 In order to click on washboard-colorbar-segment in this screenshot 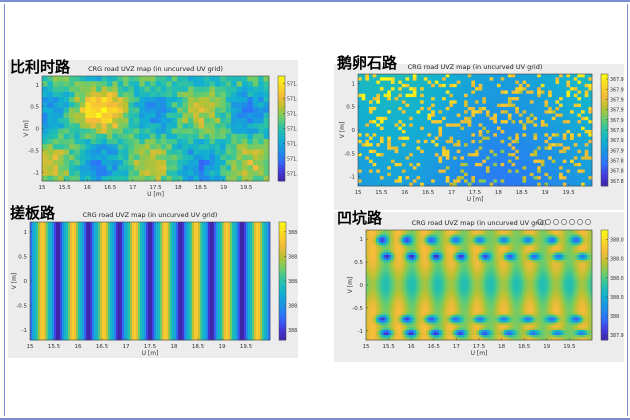, I will do `click(282, 226)`.